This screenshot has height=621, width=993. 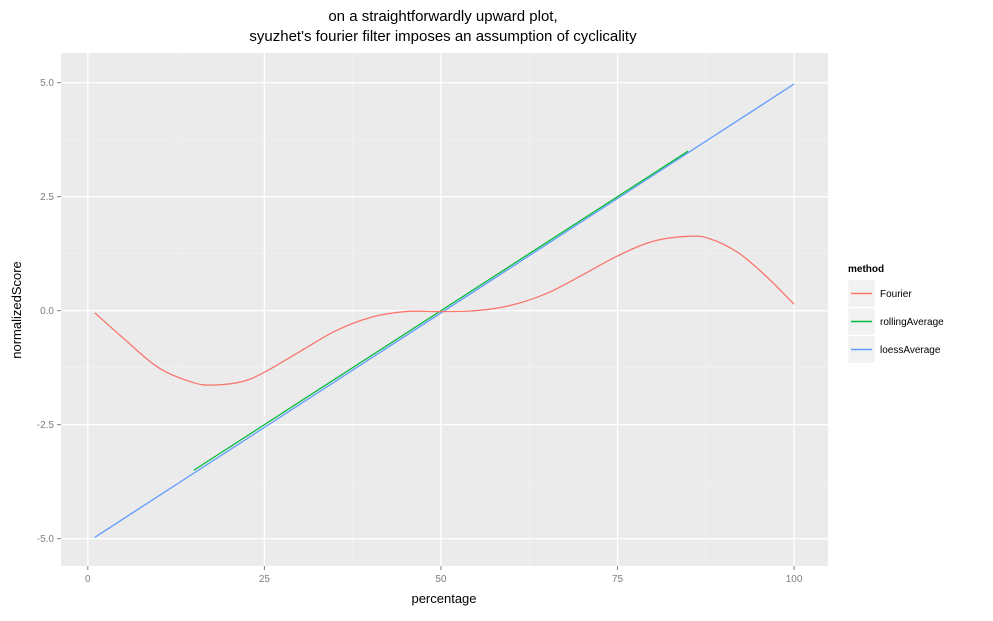 I want to click on legend: method Fourier rollingAverage loessAverage, so click(x=895, y=314).